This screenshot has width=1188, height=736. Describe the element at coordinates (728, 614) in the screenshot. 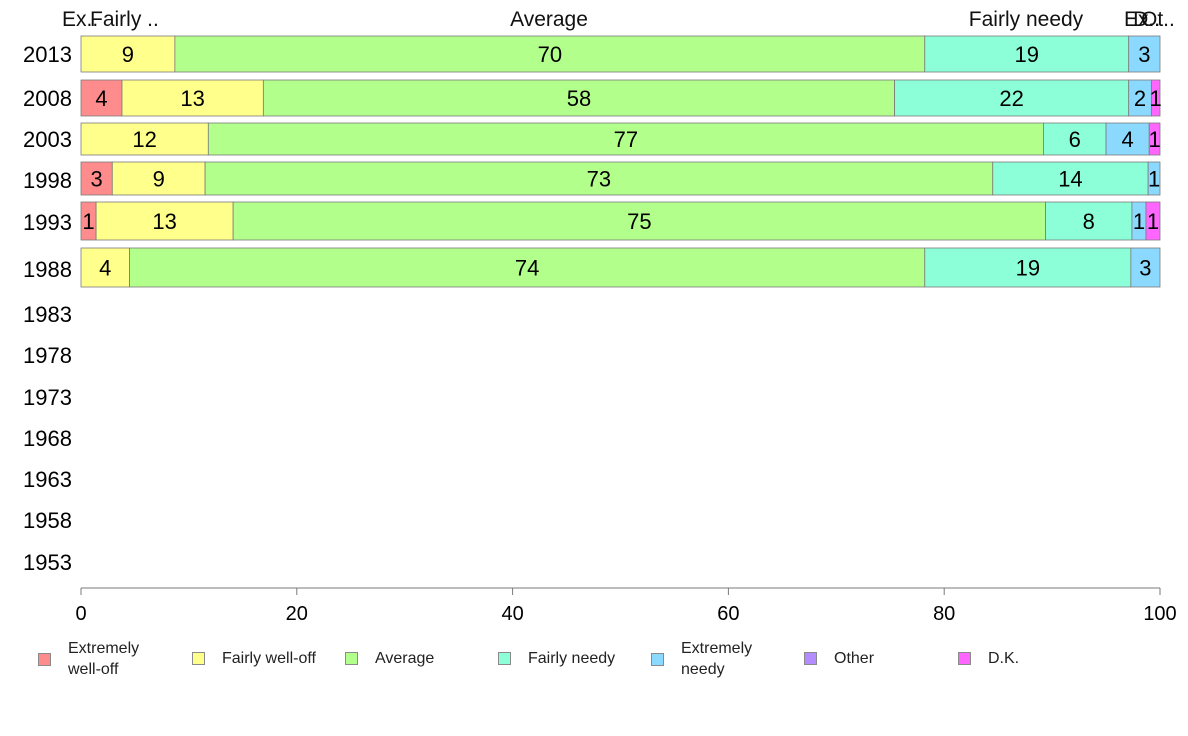

I see `x-tick-label: 60` at that location.